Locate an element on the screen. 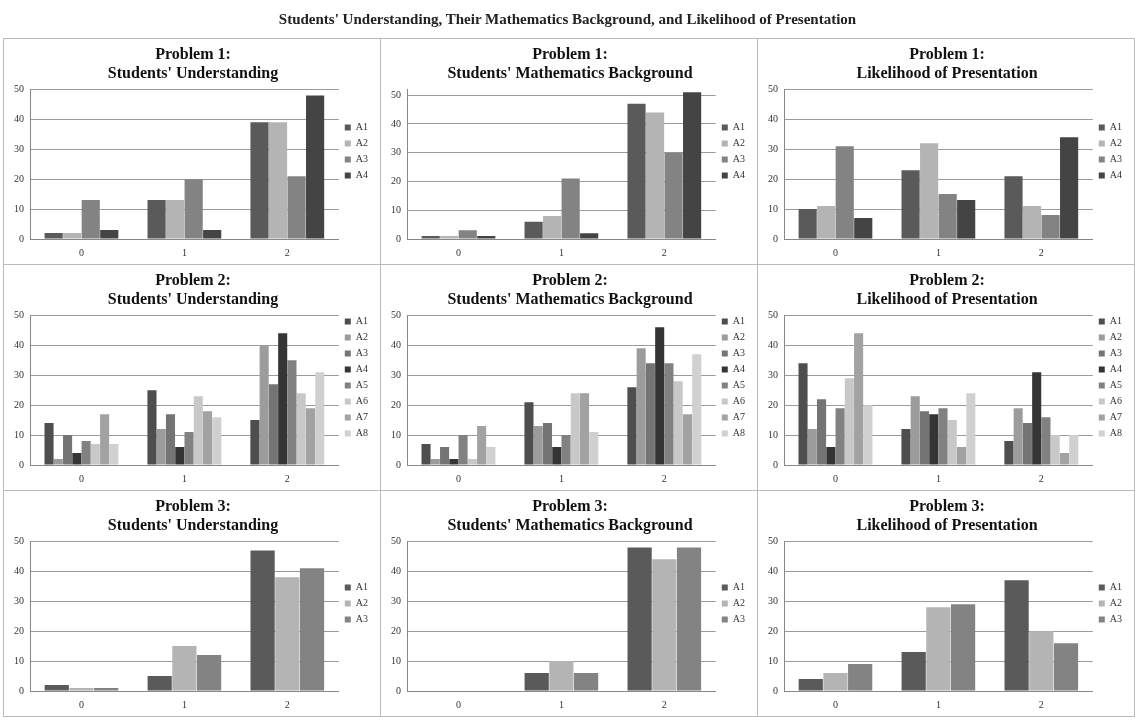 The image size is (1135, 723). chart-title: Problem 2: is located at coordinates (947, 279).